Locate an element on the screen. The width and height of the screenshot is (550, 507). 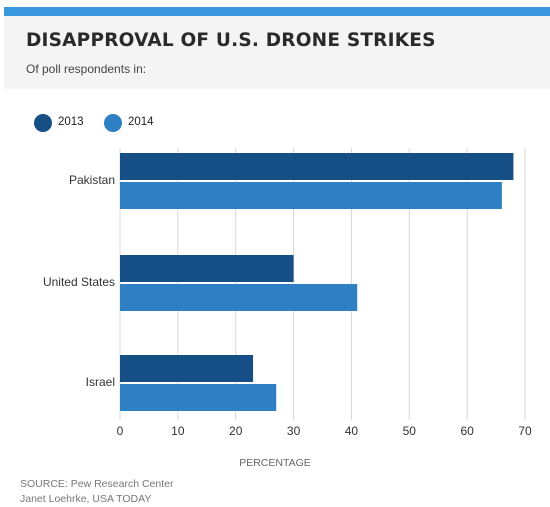
x-tick-label: 20 is located at coordinates (236, 431).